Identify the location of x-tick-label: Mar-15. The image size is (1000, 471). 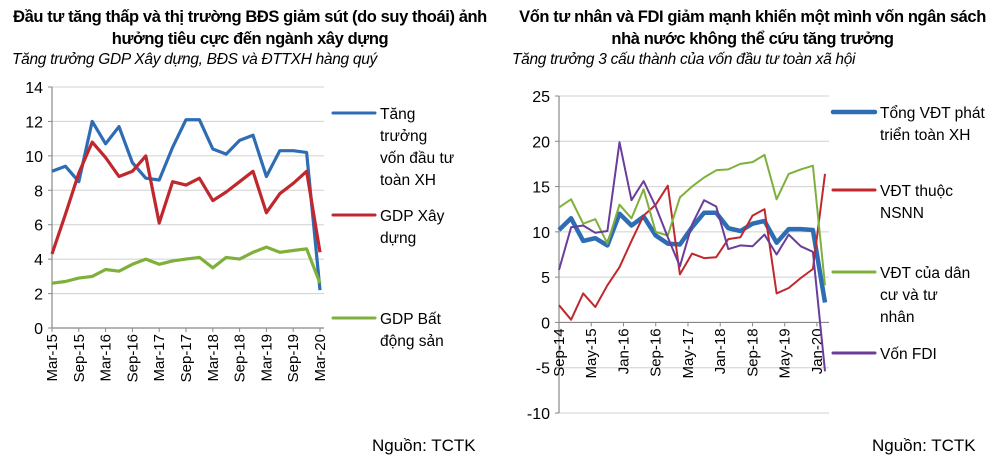
(52, 358).